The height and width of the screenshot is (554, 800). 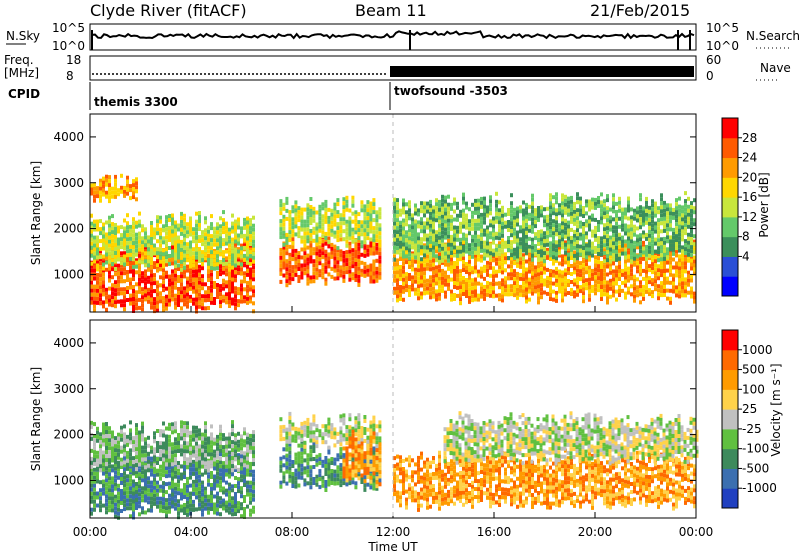 What do you see at coordinates (393, 68) in the screenshot?
I see `freq-strip-frame` at bounding box center [393, 68].